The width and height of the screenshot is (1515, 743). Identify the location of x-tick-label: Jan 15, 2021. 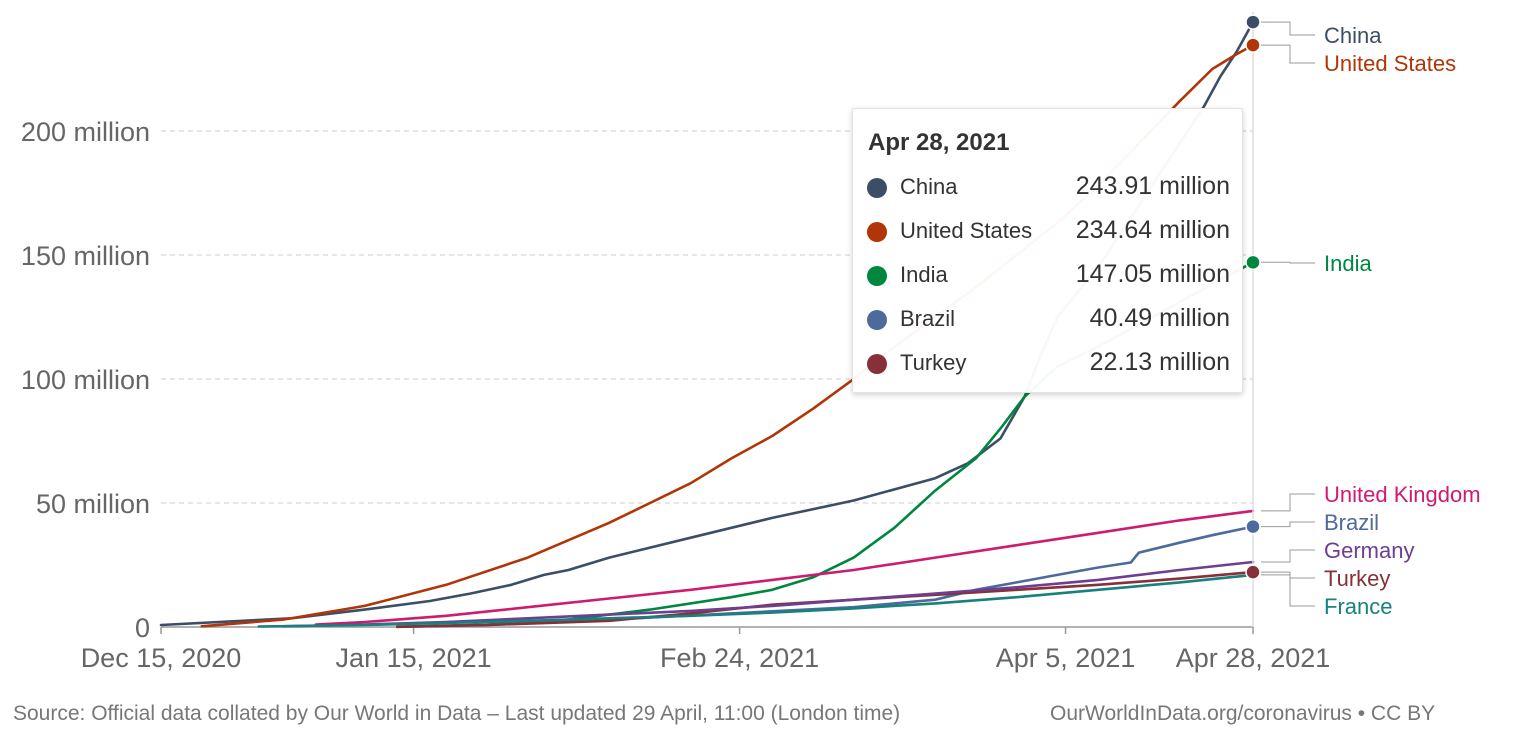
(414, 658).